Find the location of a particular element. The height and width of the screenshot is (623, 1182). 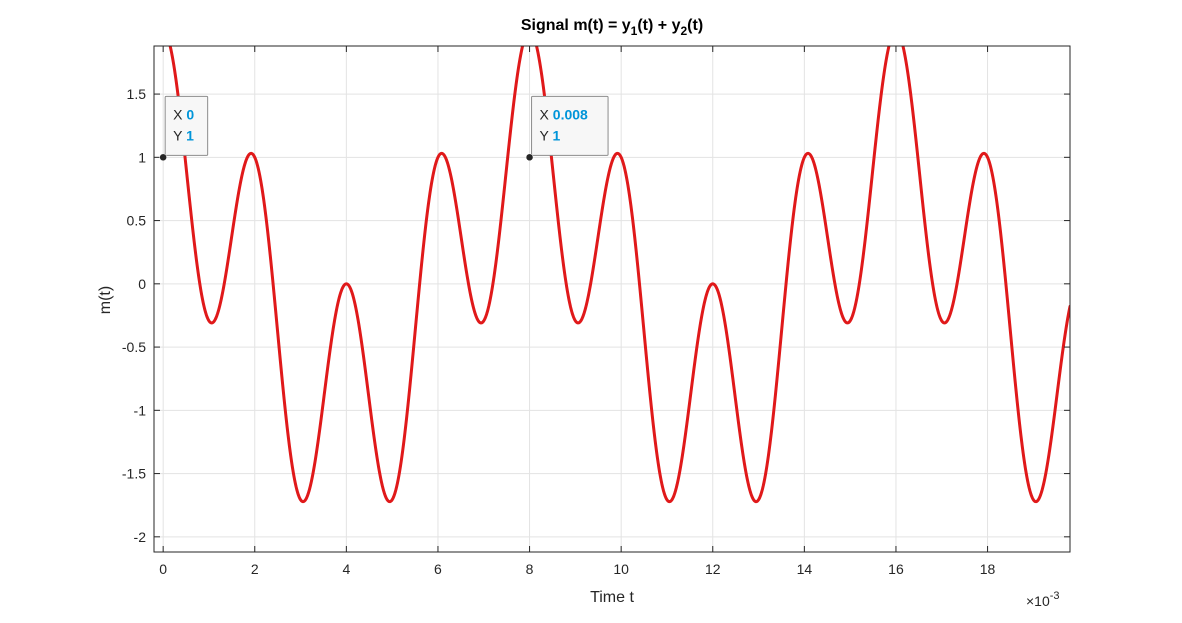

x-tick-label: 10 is located at coordinates (621, 569).